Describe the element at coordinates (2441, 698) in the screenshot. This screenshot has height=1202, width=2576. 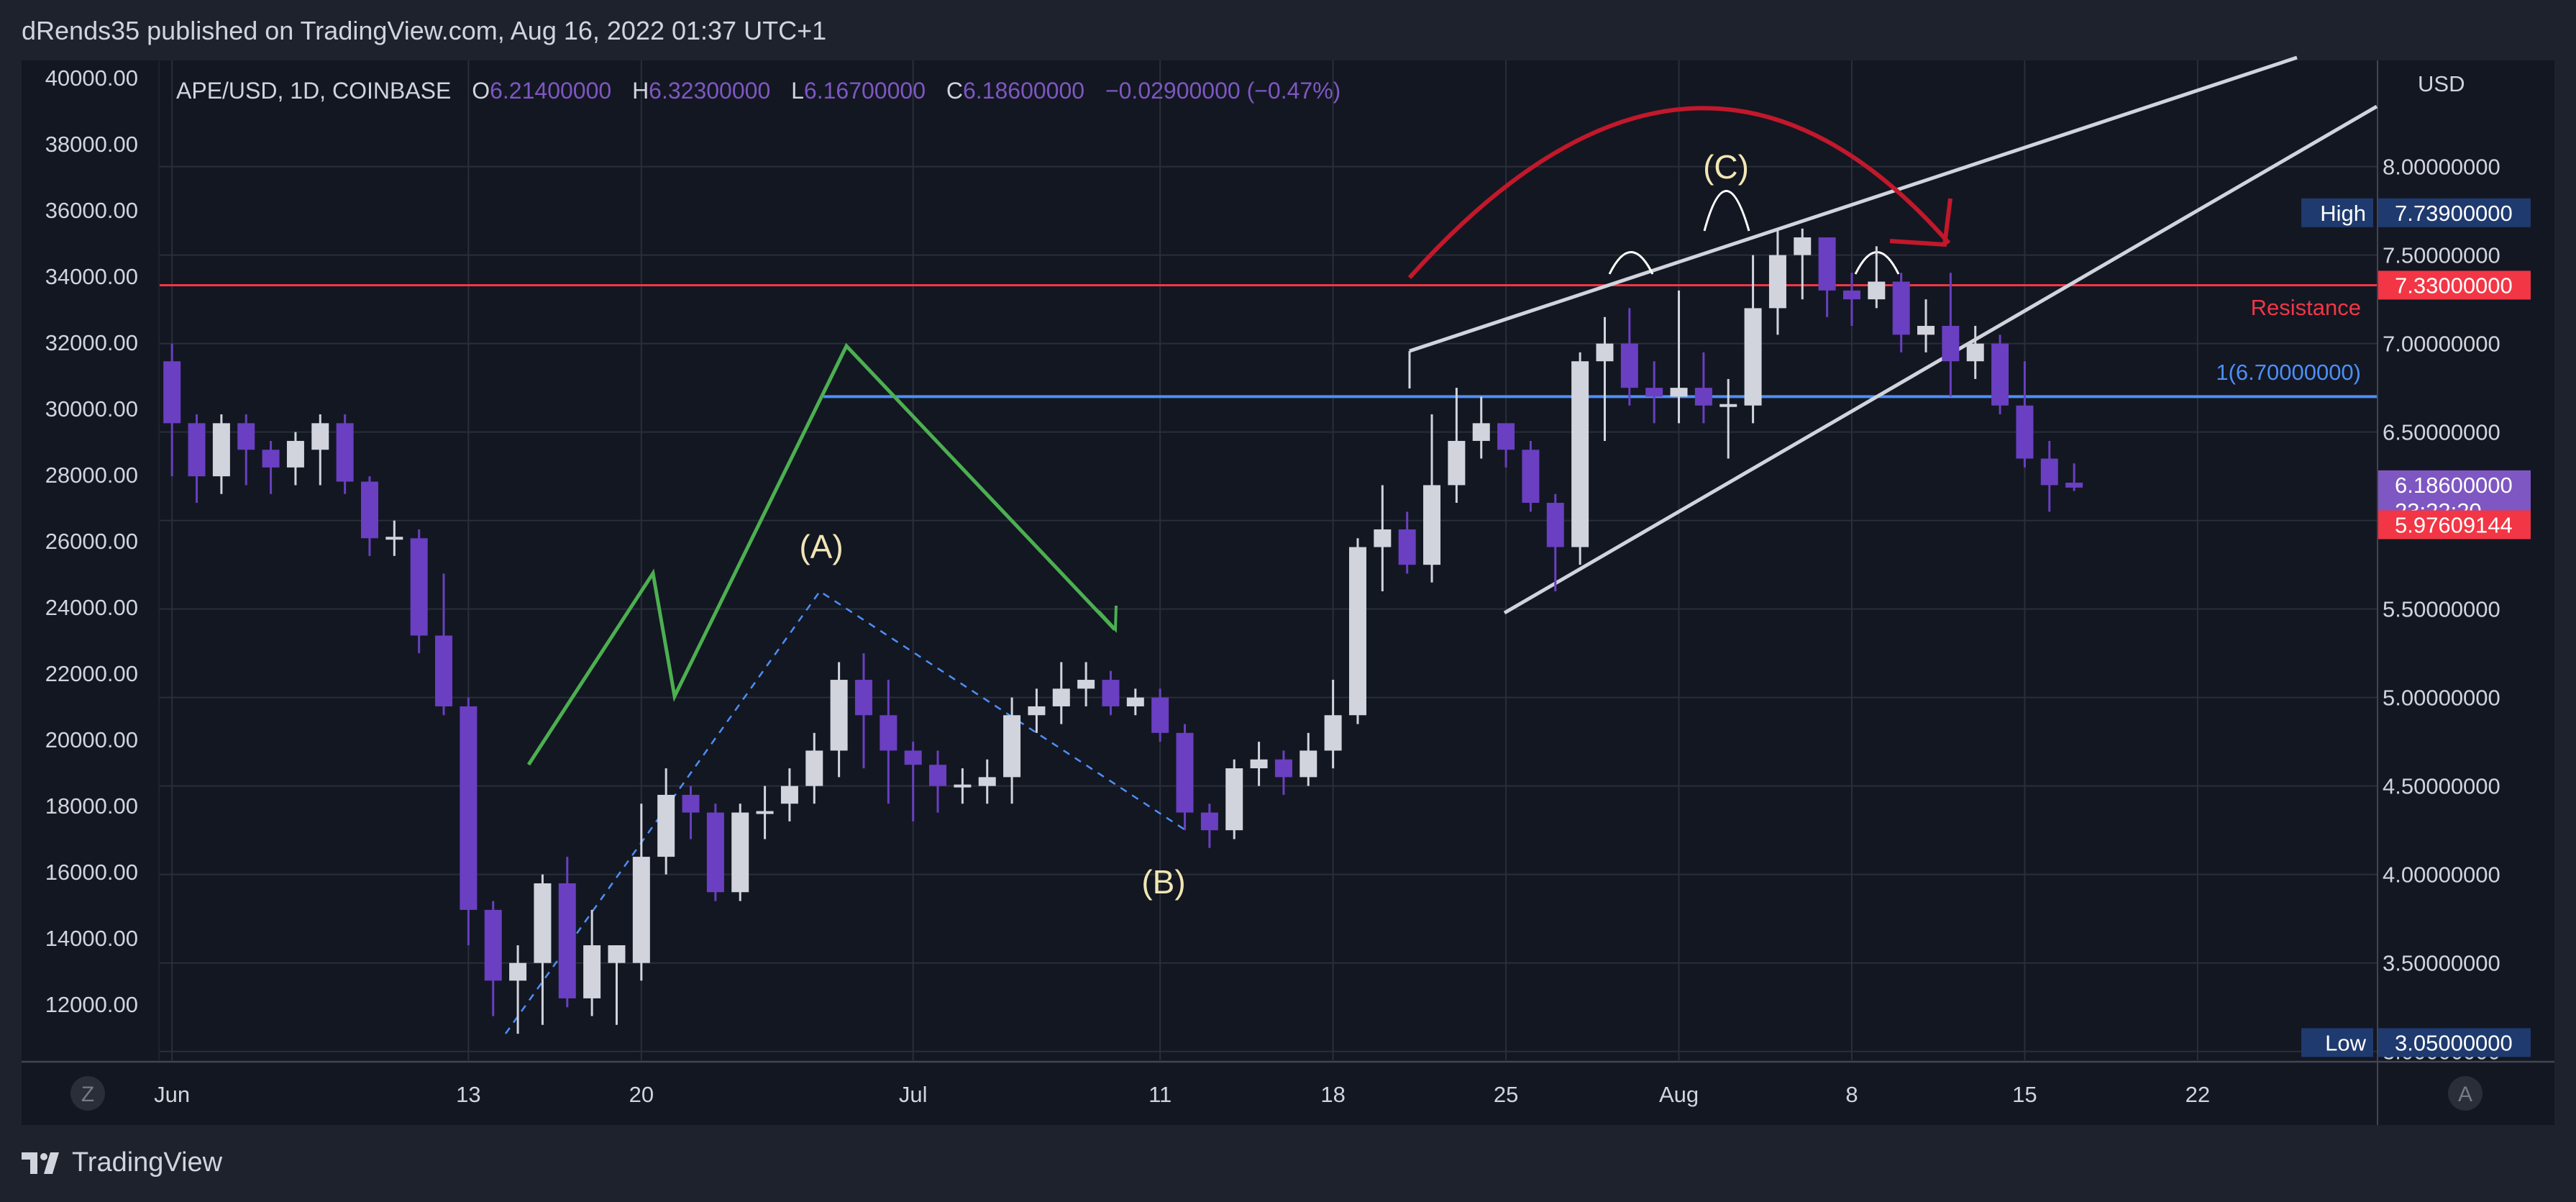
I see `price-tick-label: 5.00000000` at that location.